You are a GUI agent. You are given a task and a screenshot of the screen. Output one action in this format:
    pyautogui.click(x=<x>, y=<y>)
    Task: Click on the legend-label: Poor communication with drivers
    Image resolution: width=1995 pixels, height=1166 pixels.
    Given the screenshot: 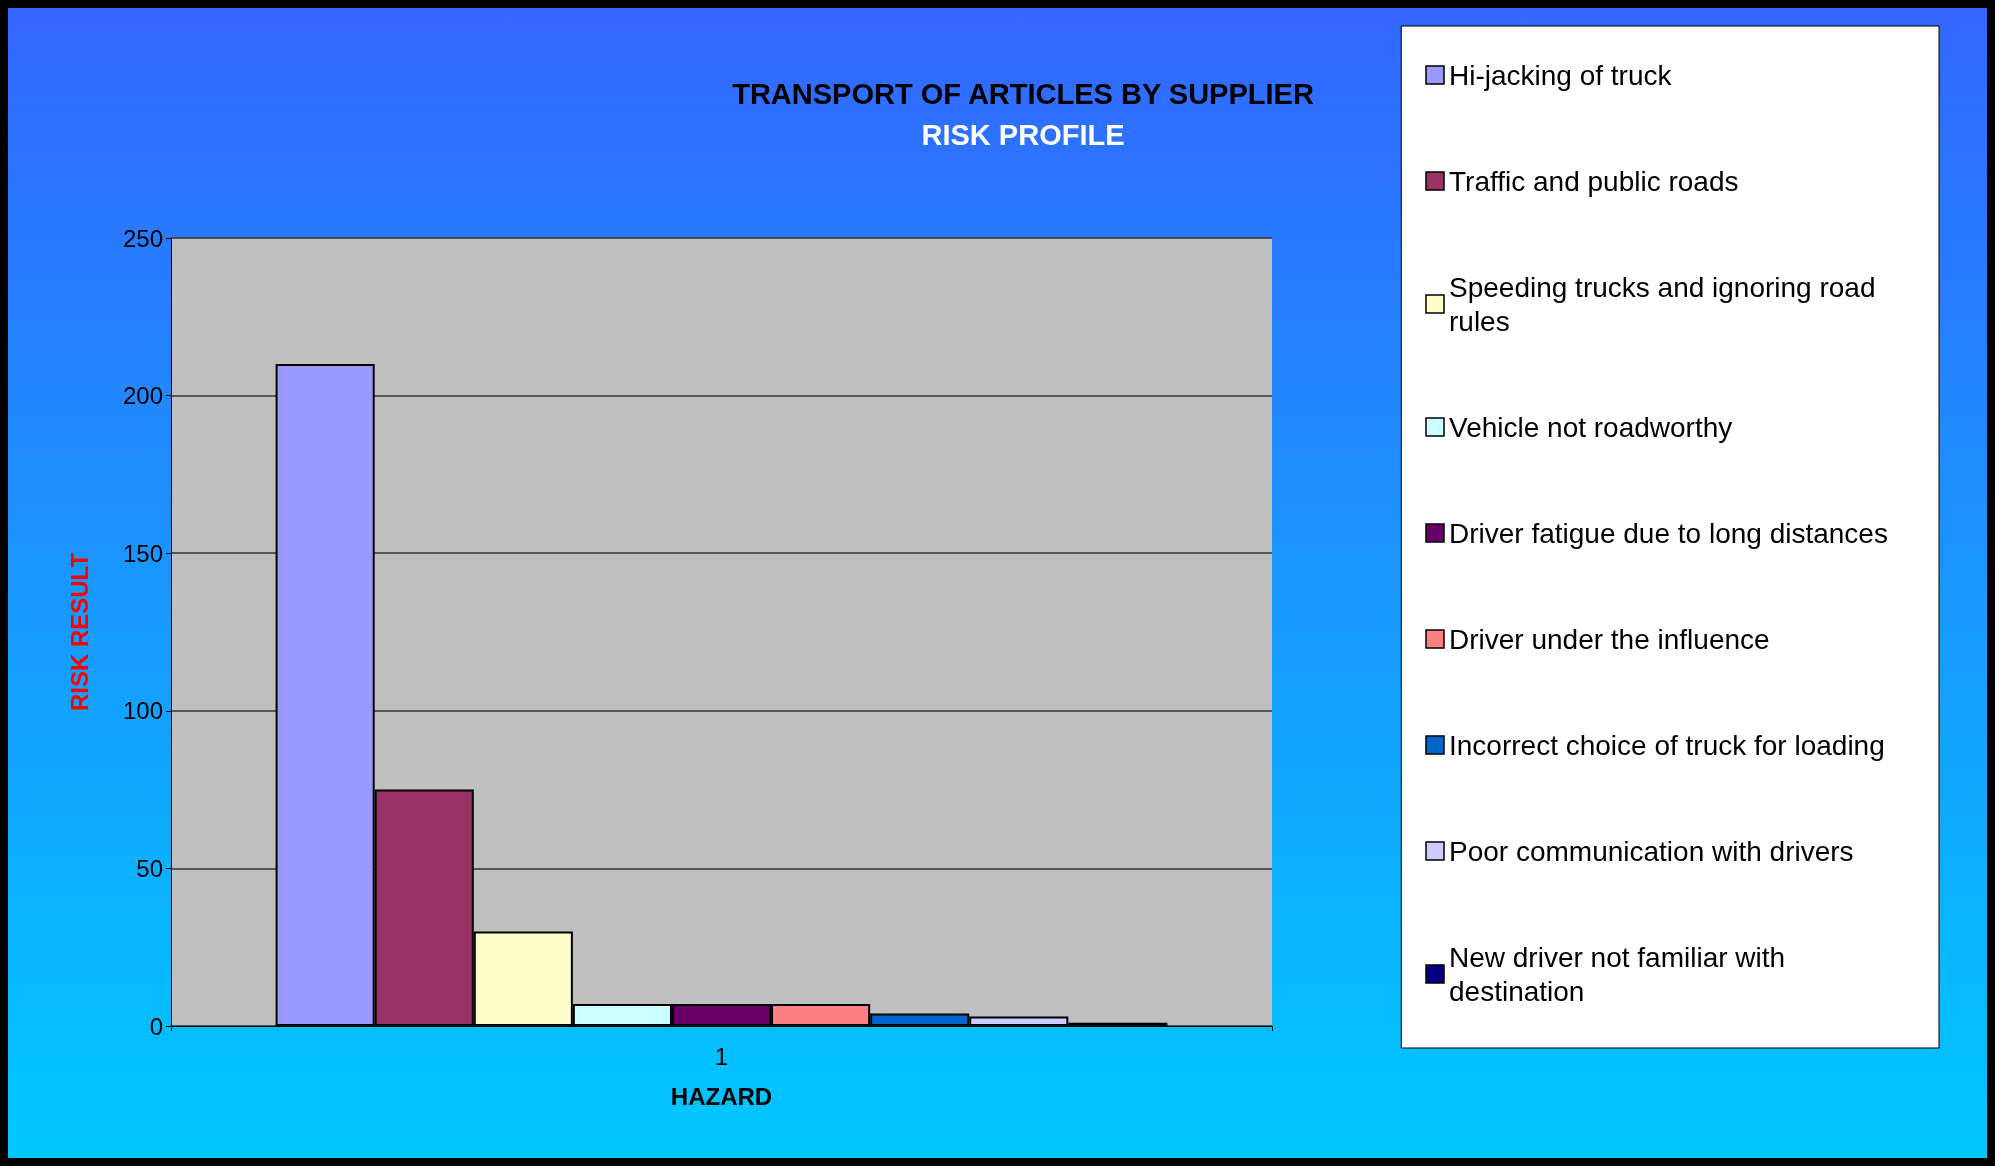 What is the action you would take?
    pyautogui.click(x=1651, y=851)
    